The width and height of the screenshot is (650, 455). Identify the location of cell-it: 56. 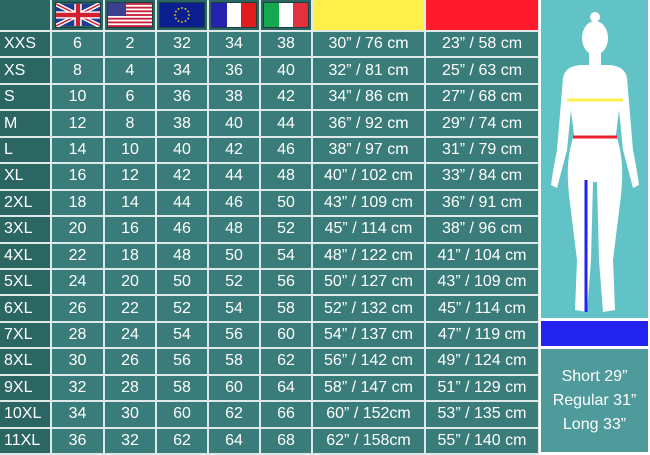
(286, 282).